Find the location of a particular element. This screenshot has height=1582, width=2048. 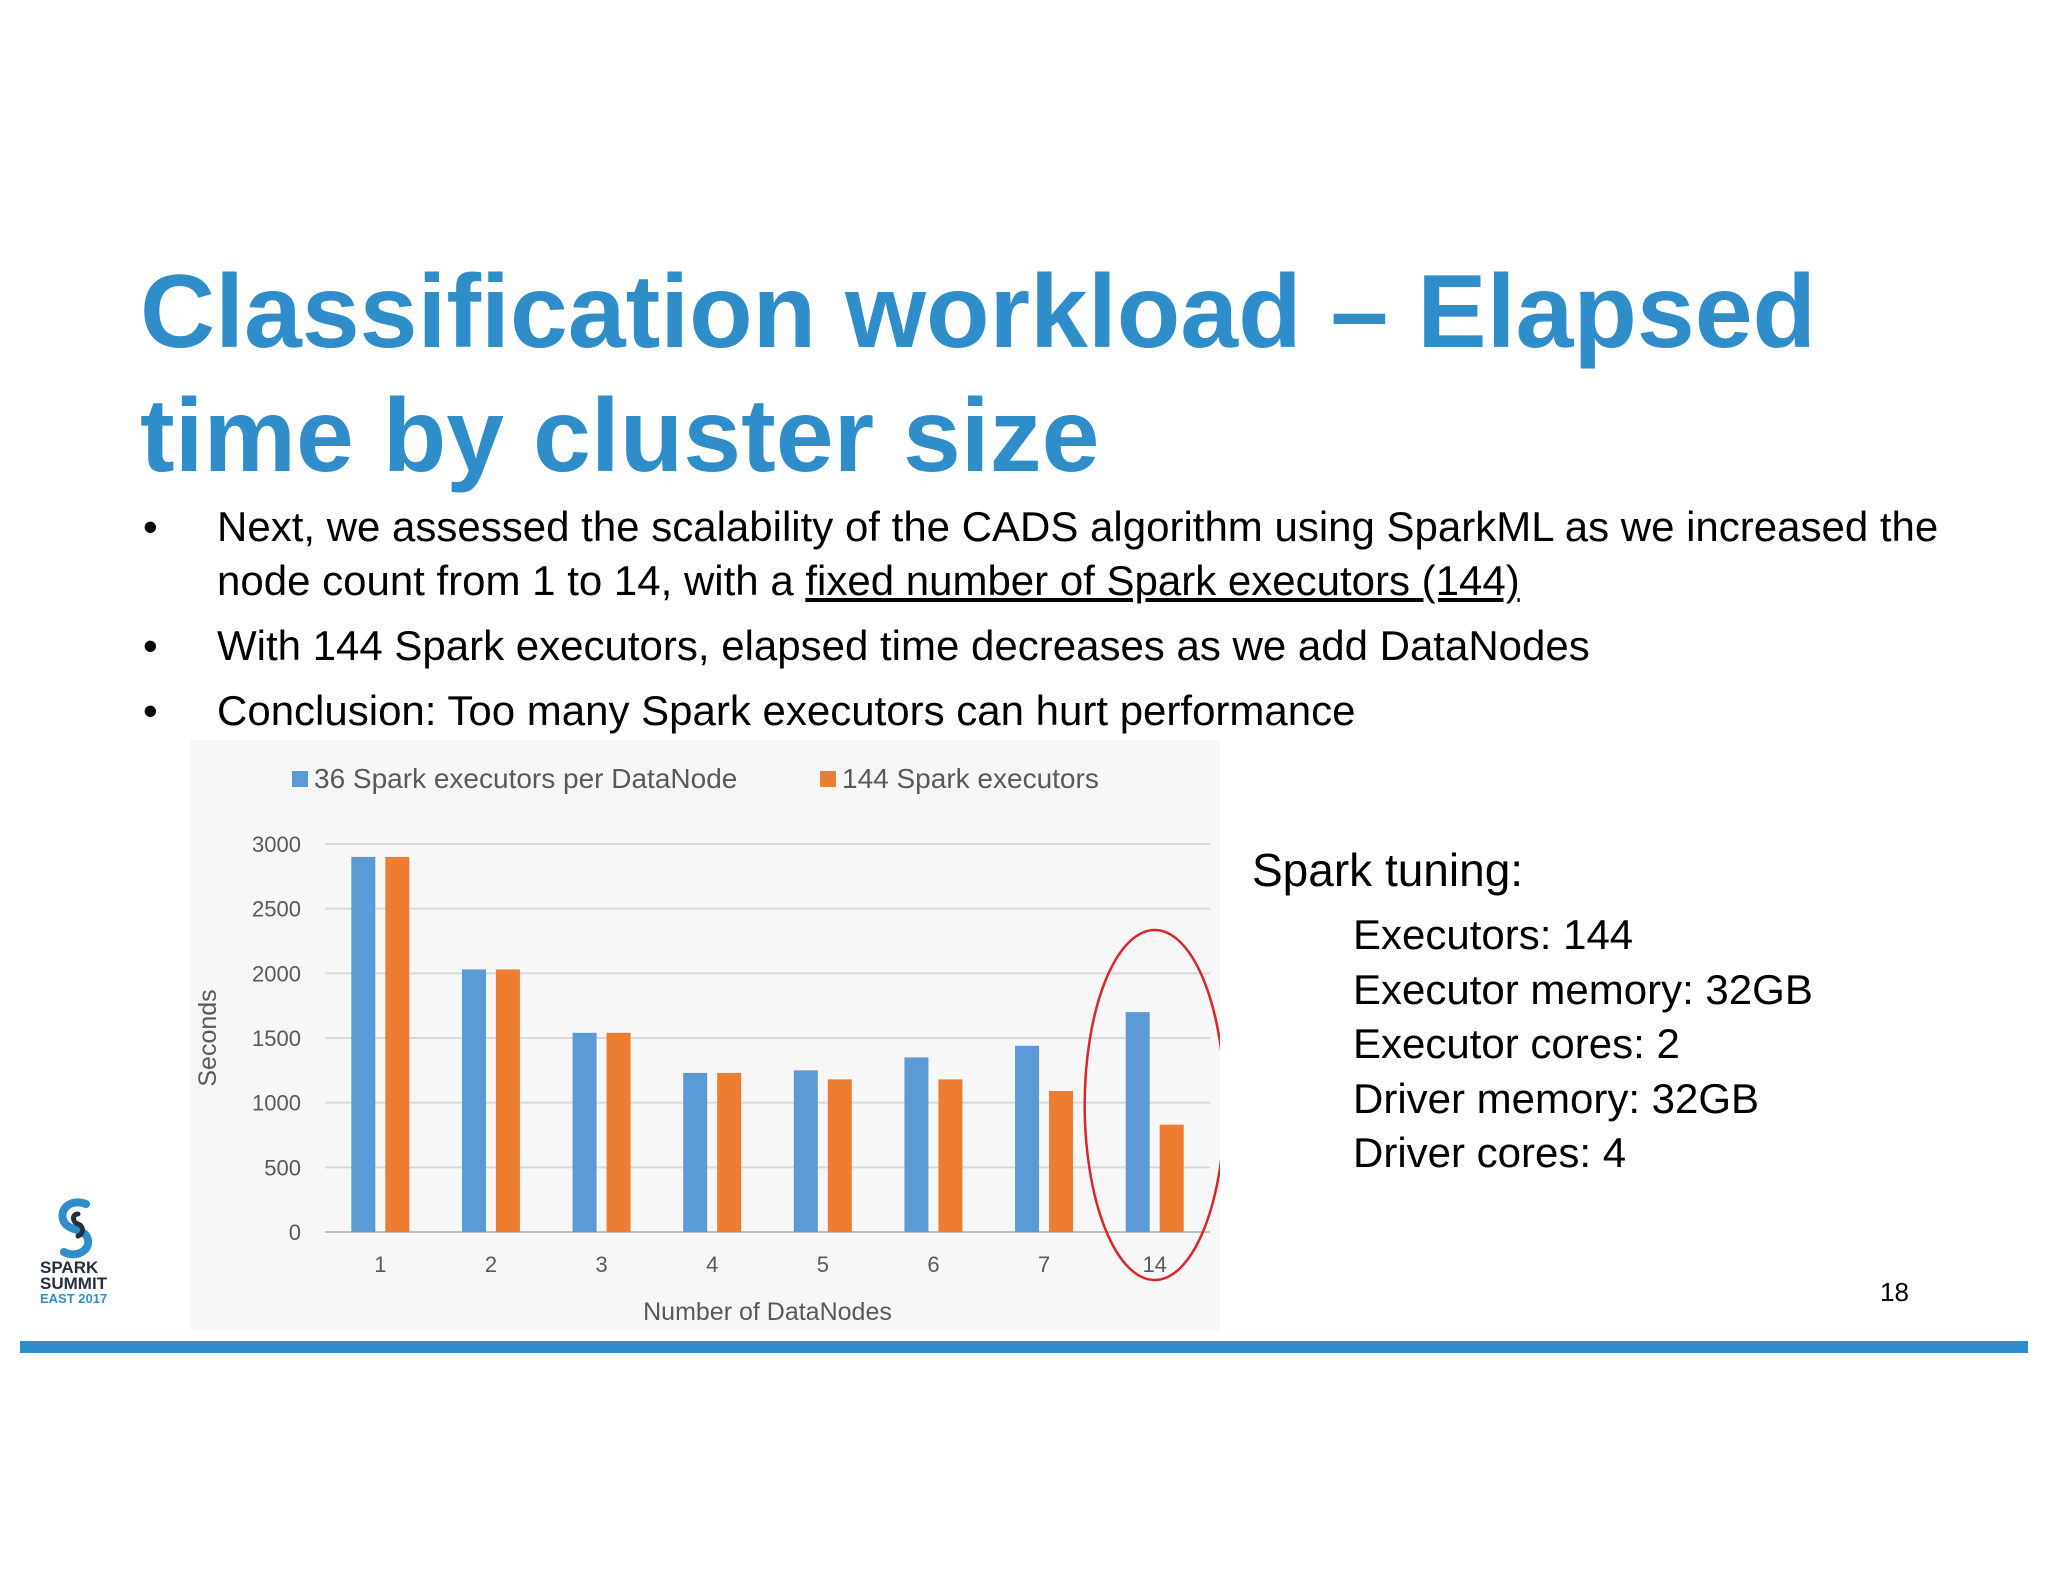

logo-line-2: SUMMIT is located at coordinates (74, 1283).